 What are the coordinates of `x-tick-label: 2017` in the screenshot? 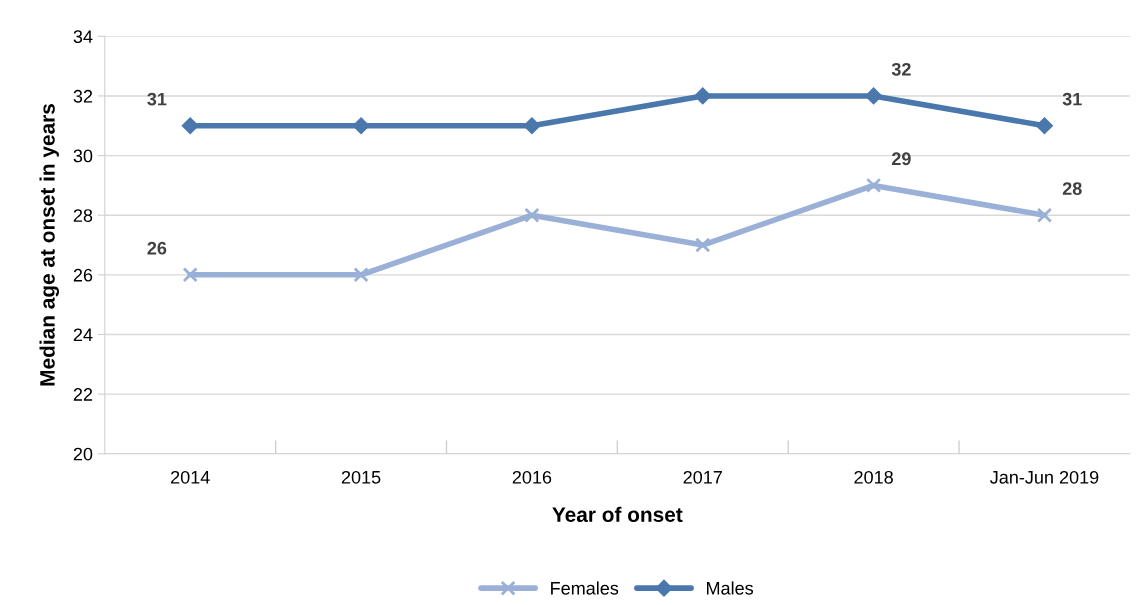 It's located at (702, 477).